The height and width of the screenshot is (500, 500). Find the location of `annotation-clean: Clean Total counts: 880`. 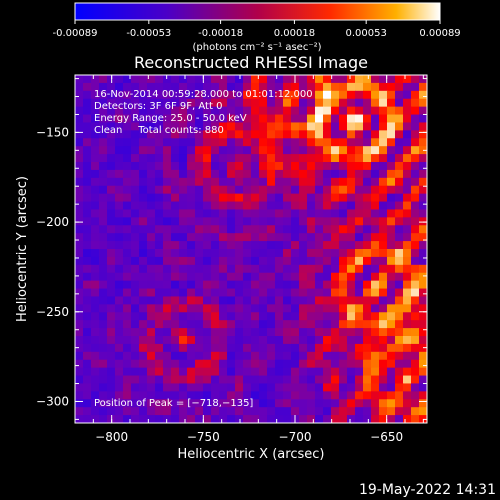

annotation-clean: Clean Total counts: 880 is located at coordinates (159, 130).